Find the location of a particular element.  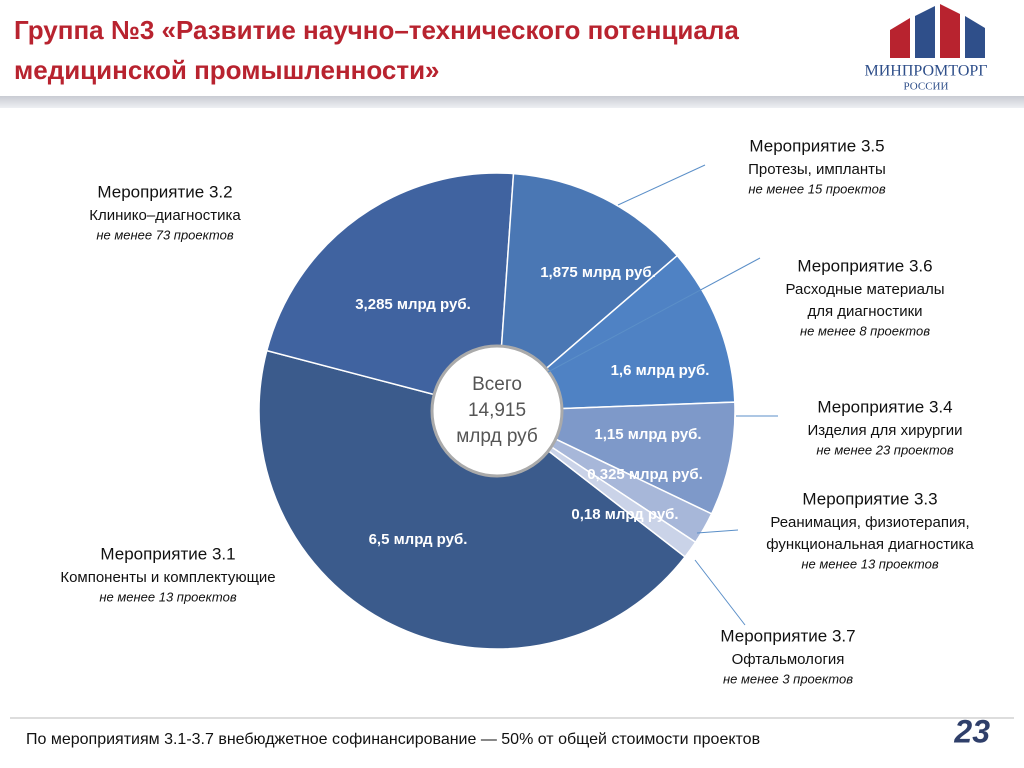

category-label: Мероприятие 3.3 is located at coordinates (869, 498).